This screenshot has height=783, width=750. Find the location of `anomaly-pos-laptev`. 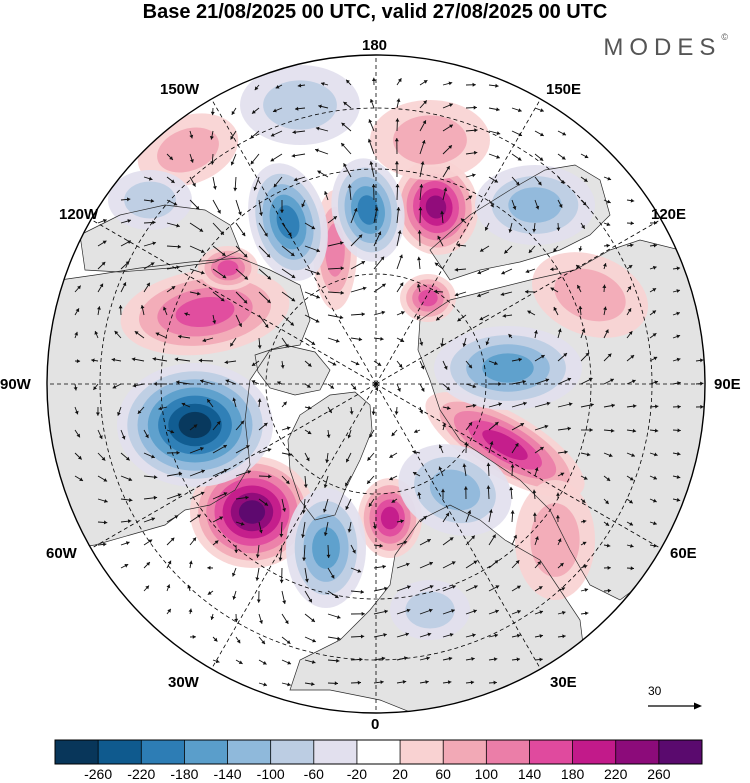

anomaly-pos-laptev is located at coordinates (428, 298).